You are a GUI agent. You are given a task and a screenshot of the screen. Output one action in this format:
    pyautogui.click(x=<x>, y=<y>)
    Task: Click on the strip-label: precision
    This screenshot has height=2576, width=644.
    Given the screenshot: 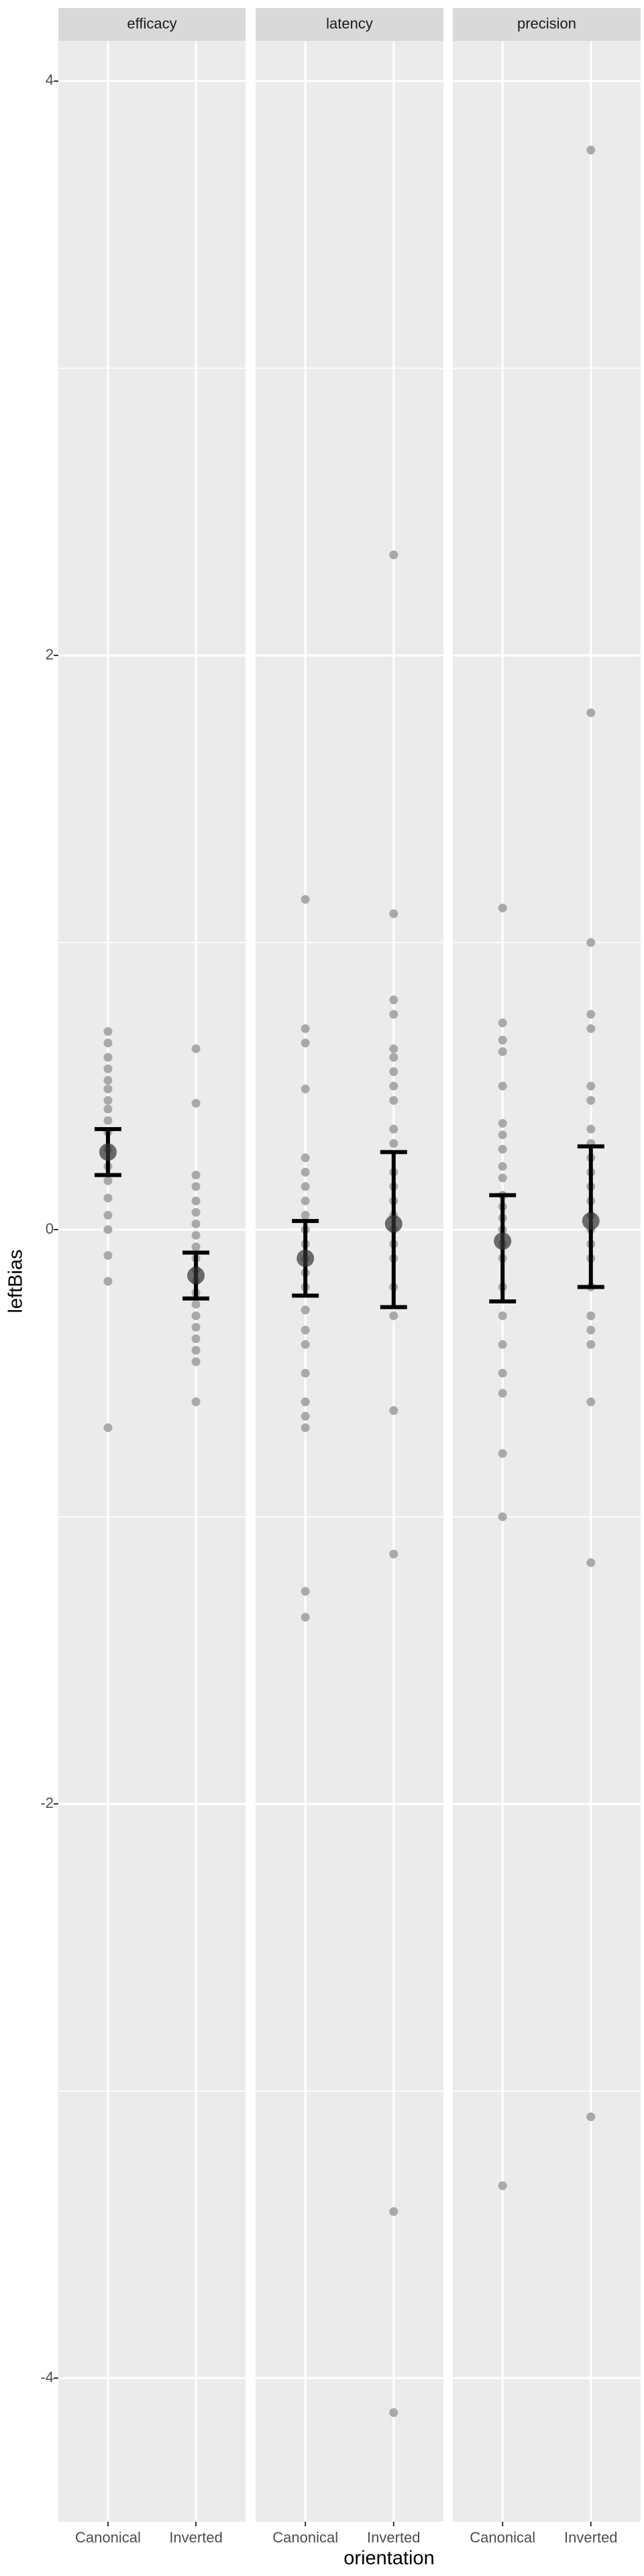 What is the action you would take?
    pyautogui.click(x=546, y=23)
    